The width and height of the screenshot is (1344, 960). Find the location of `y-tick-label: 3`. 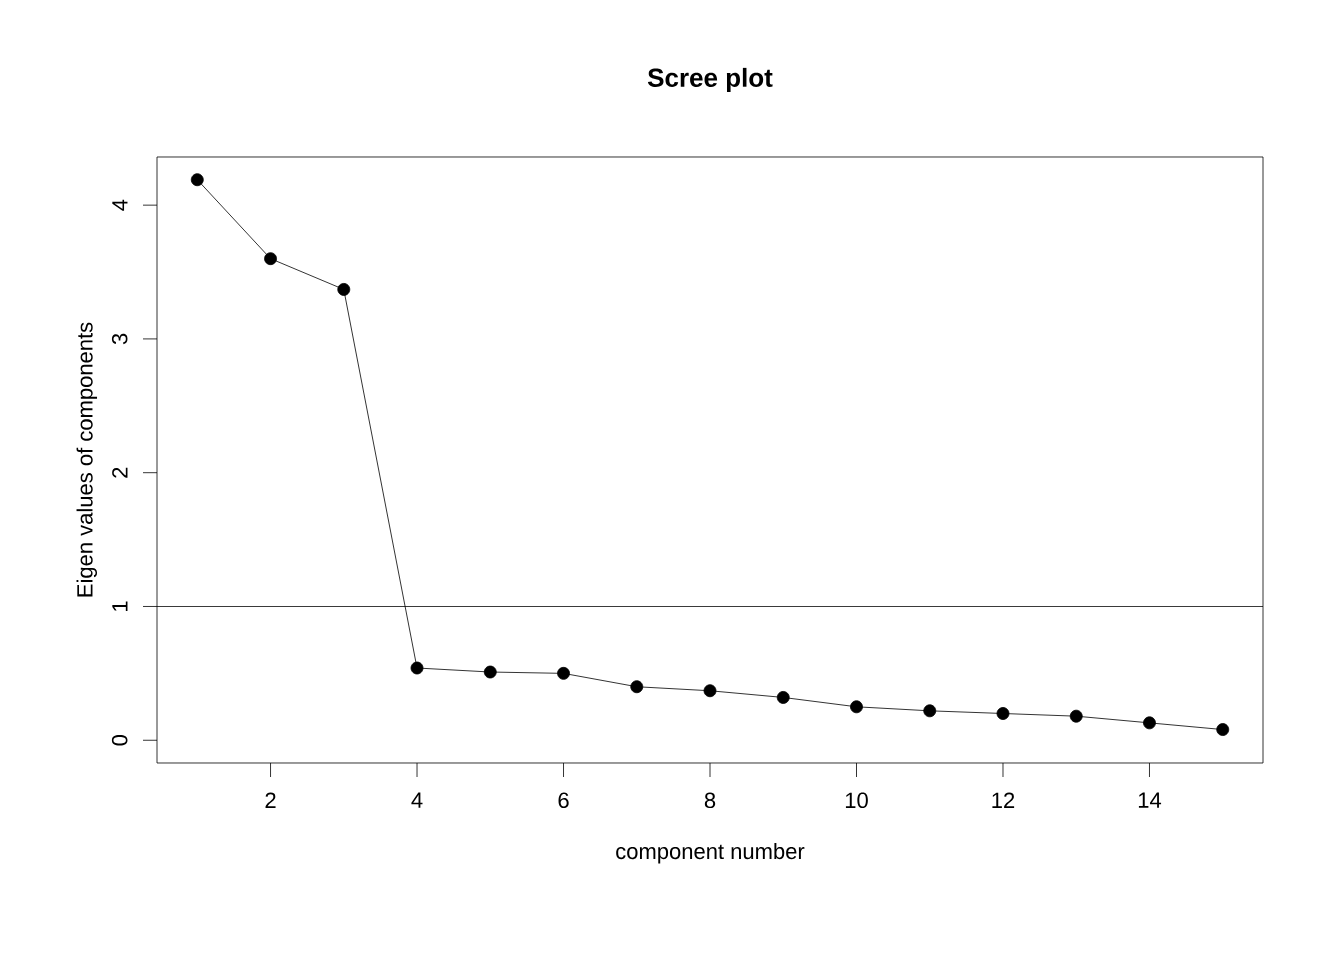

y-tick-label: 3 is located at coordinates (119, 339).